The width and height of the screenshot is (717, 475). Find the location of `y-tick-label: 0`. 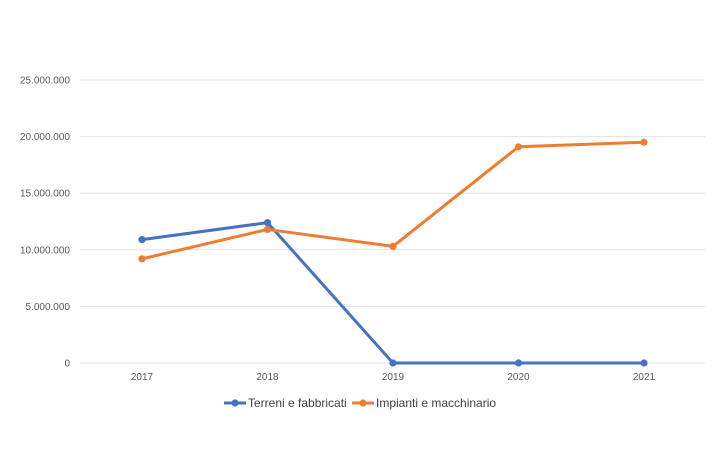

y-tick-label: 0 is located at coordinates (67, 364).